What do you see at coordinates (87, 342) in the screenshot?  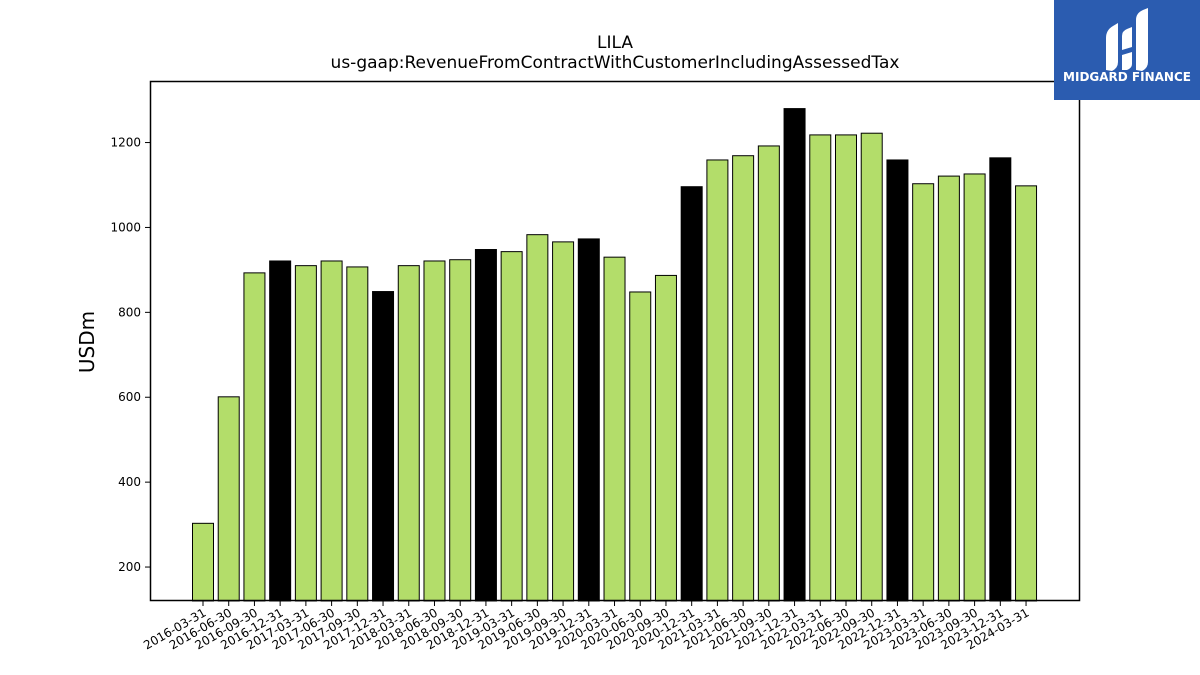 I see `y-axis-label: USDm` at bounding box center [87, 342].